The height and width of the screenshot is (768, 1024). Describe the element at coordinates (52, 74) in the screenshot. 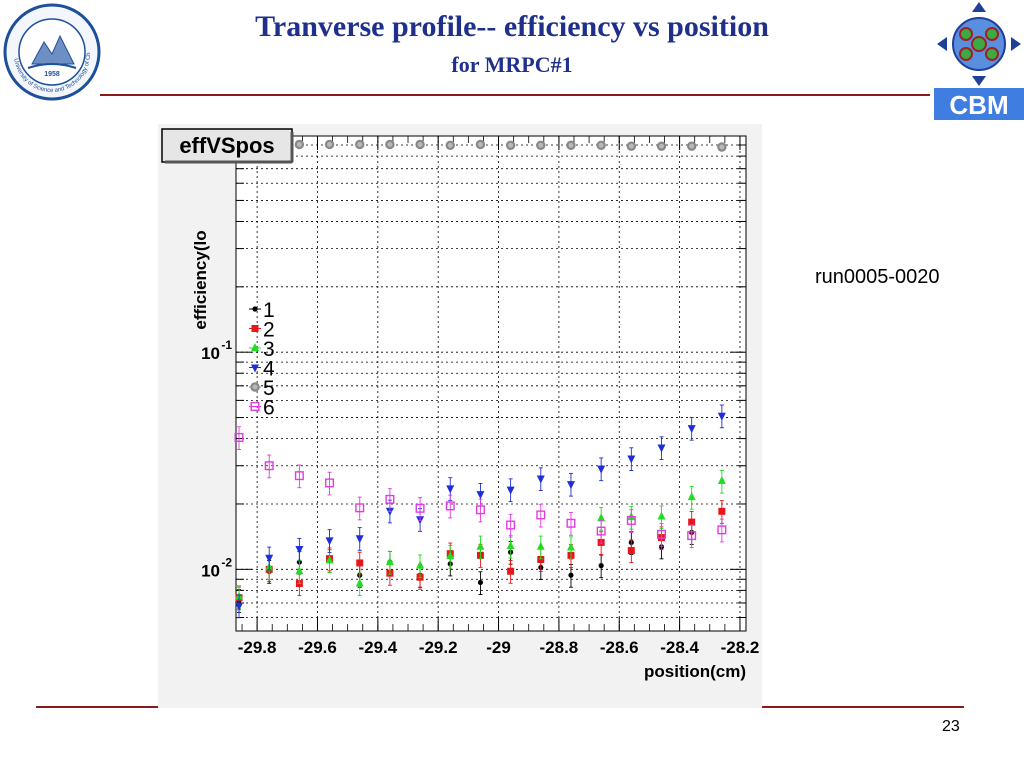

I see `seal-year: 1958` at that location.